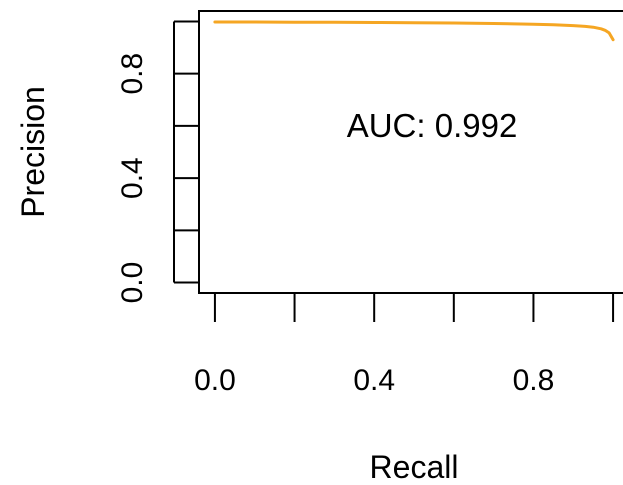 This screenshot has height=485, width=623. Describe the element at coordinates (132, 74) in the screenshot. I see `y-tick-label: 0.8` at that location.